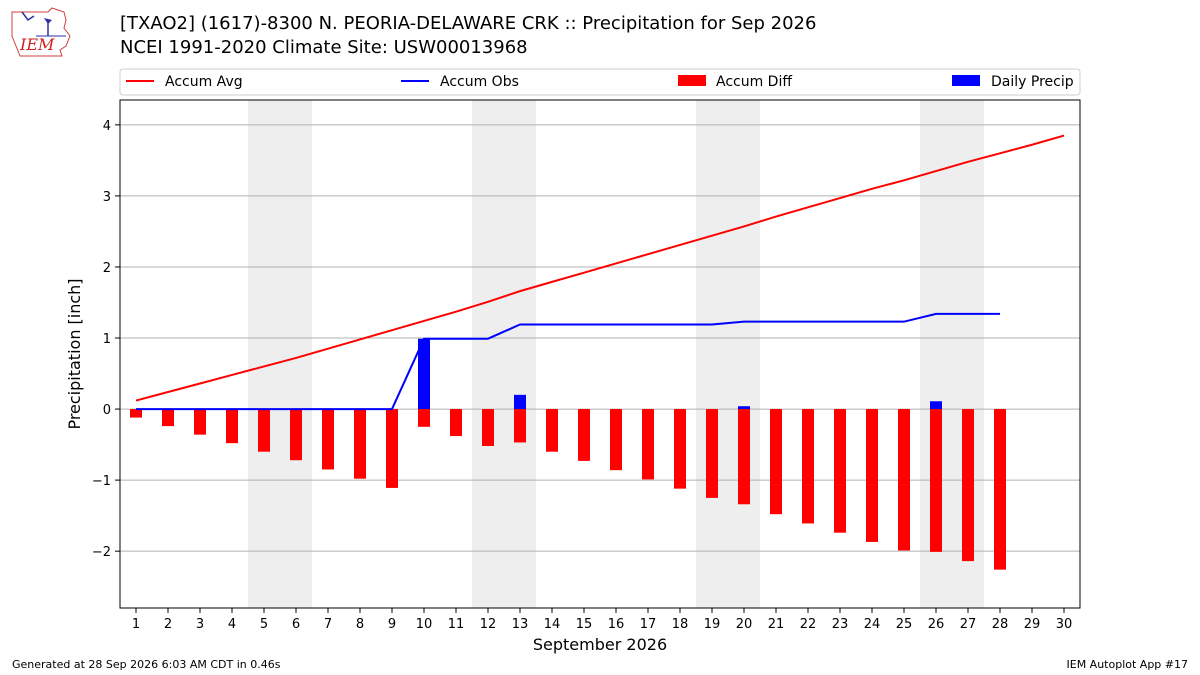 Image resolution: width=1200 pixels, height=675 pixels. I want to click on x-tick-label: 13, so click(520, 624).